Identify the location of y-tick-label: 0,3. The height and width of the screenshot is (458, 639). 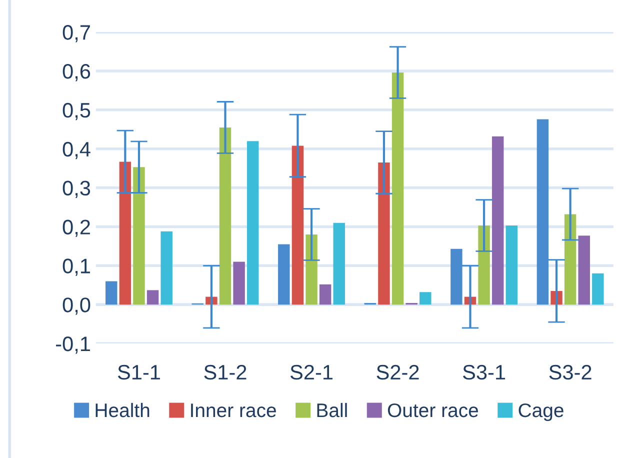
(76, 189).